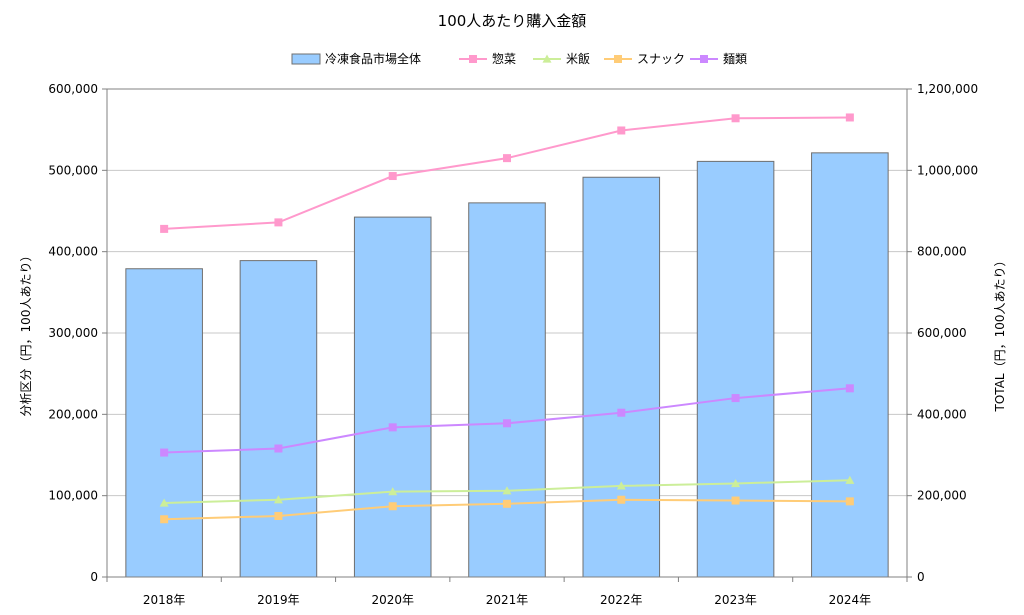  I want to click on legend-label: スナック, so click(661, 59).